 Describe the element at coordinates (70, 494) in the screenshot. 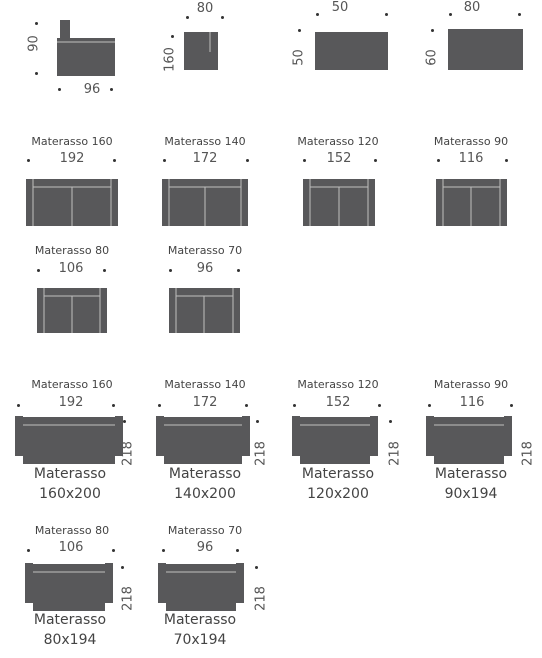

I see `mattress-size: 160x200` at that location.